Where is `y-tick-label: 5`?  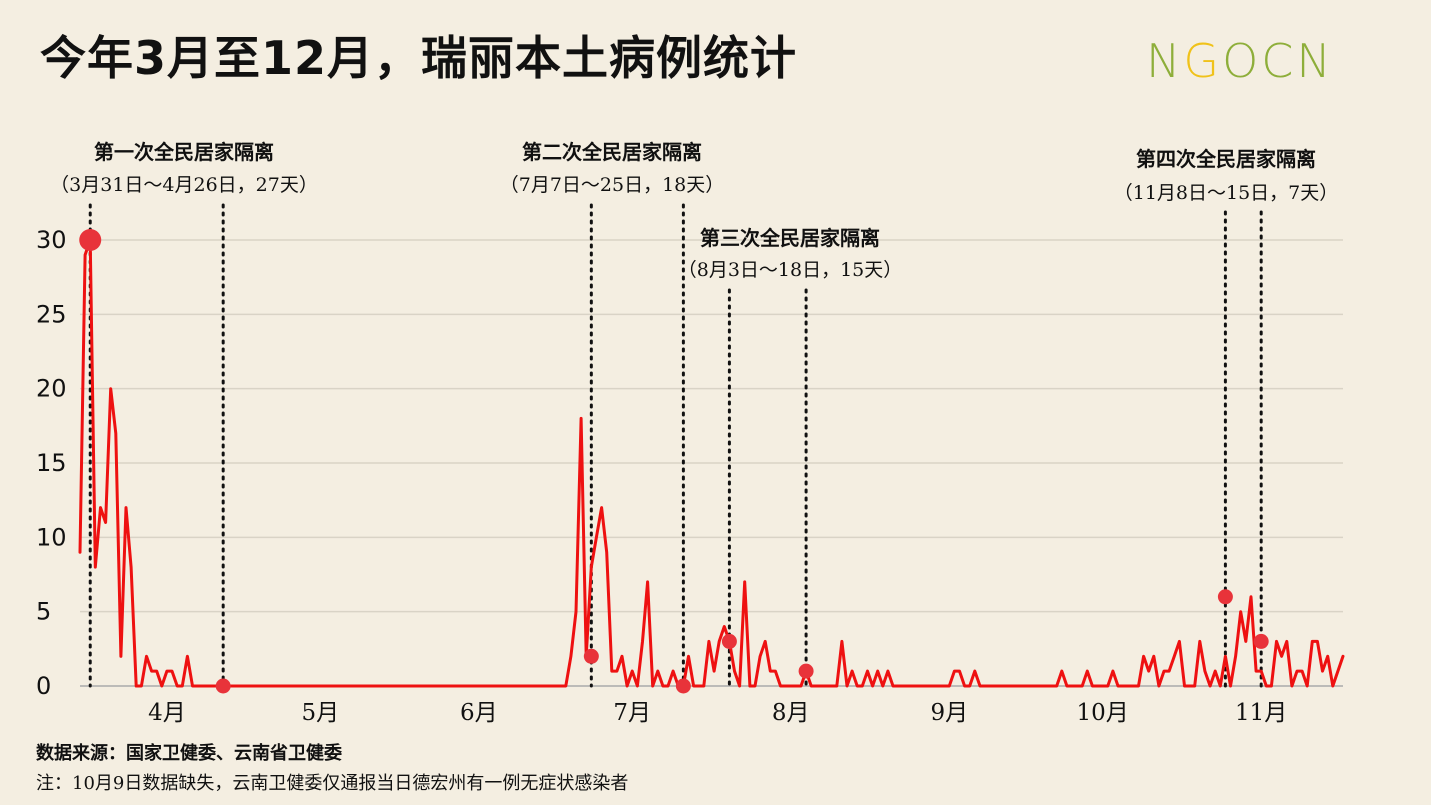
y-tick-label: 5 is located at coordinates (43, 612).